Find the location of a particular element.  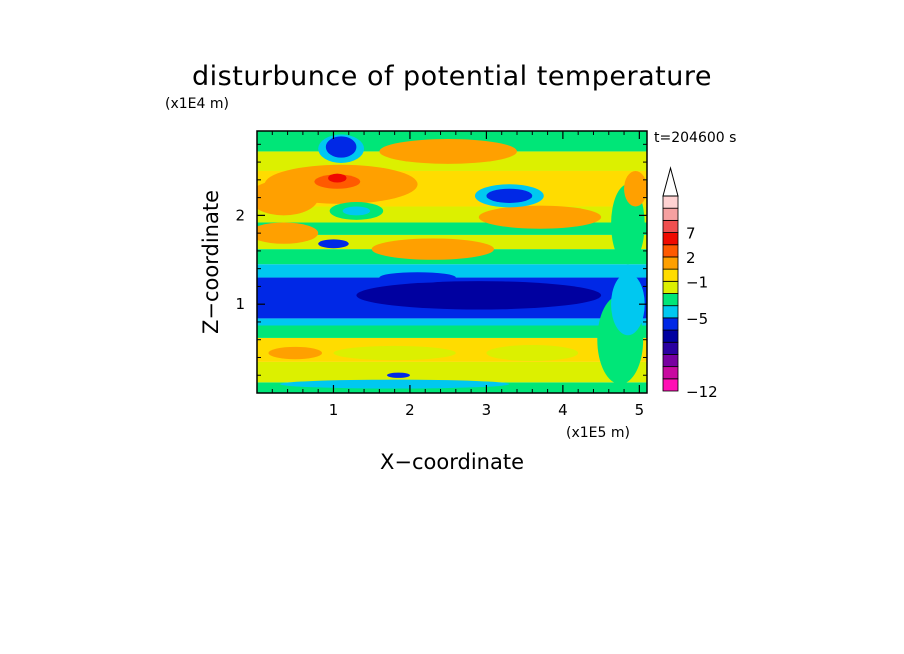

colorbar-tick-label: −5 is located at coordinates (697, 319).